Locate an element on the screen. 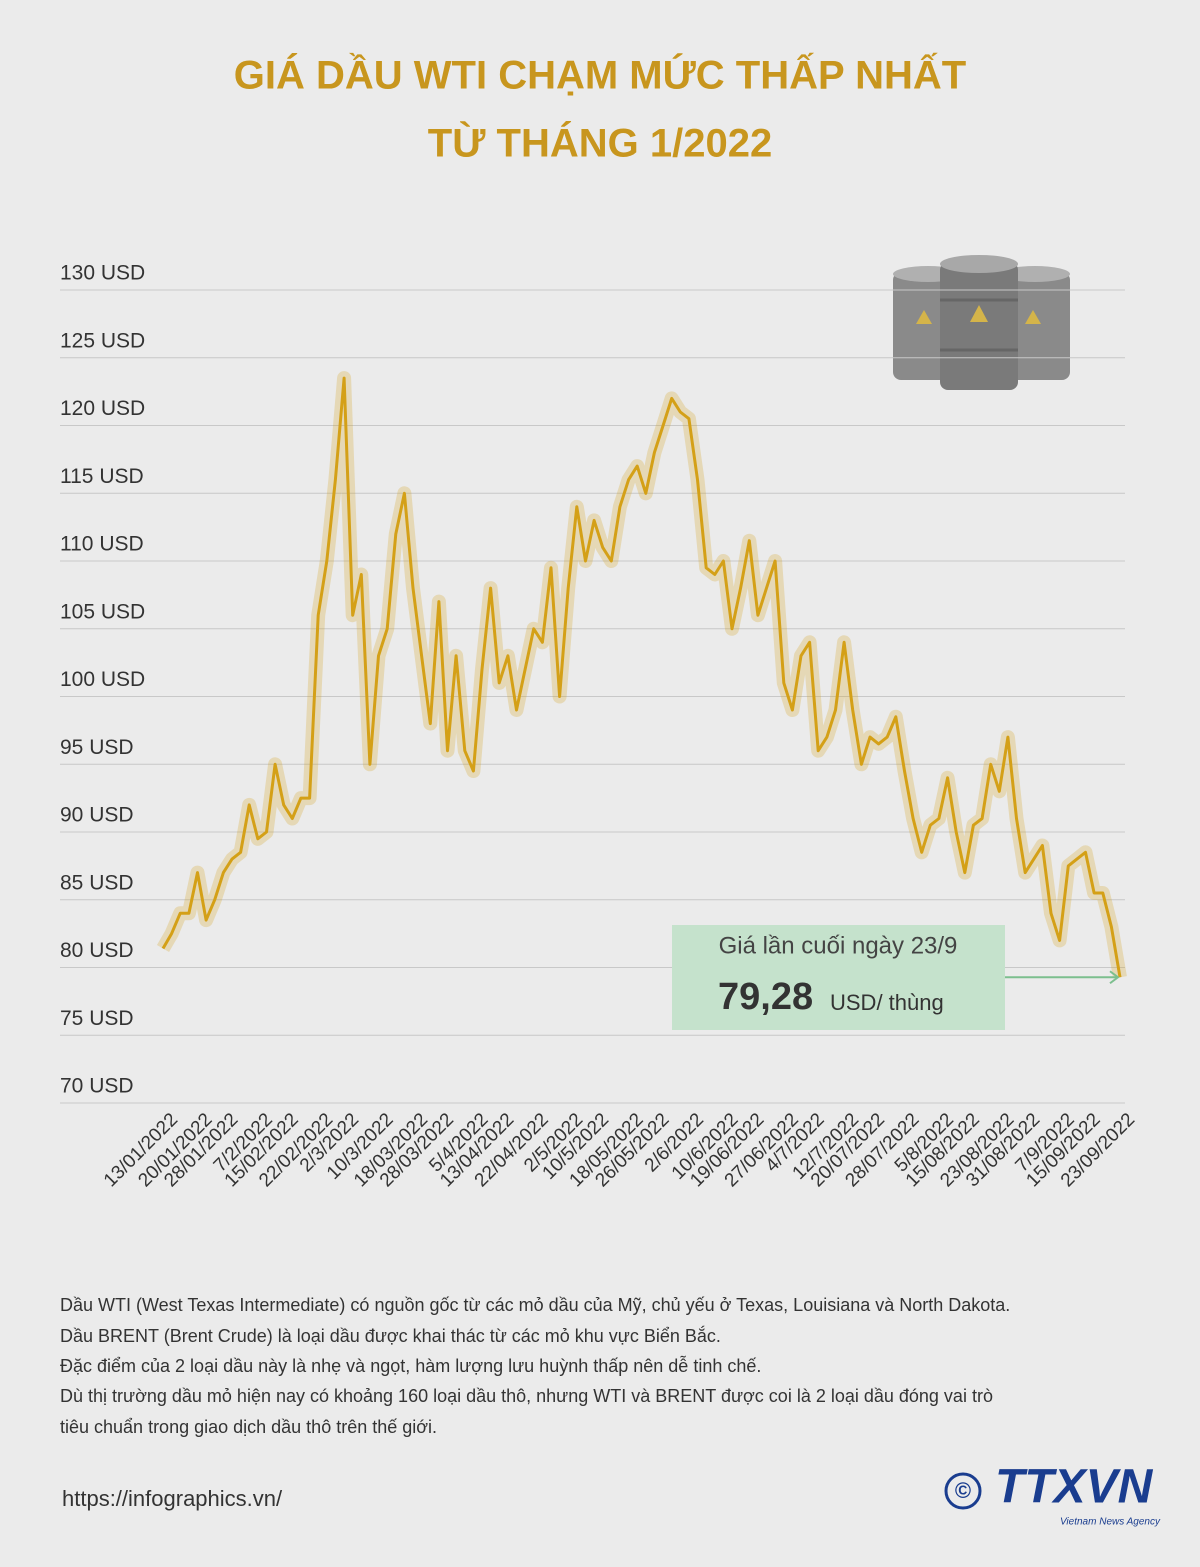 The height and width of the screenshot is (1567, 1200). y-tick-label: 110 USD is located at coordinates (102, 544).